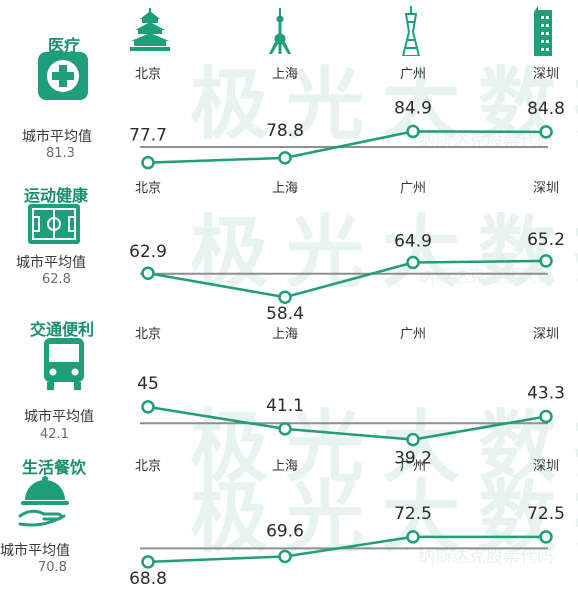 The image size is (578, 598). I want to click on panel-title-transport: 交通便利, so click(62, 329).